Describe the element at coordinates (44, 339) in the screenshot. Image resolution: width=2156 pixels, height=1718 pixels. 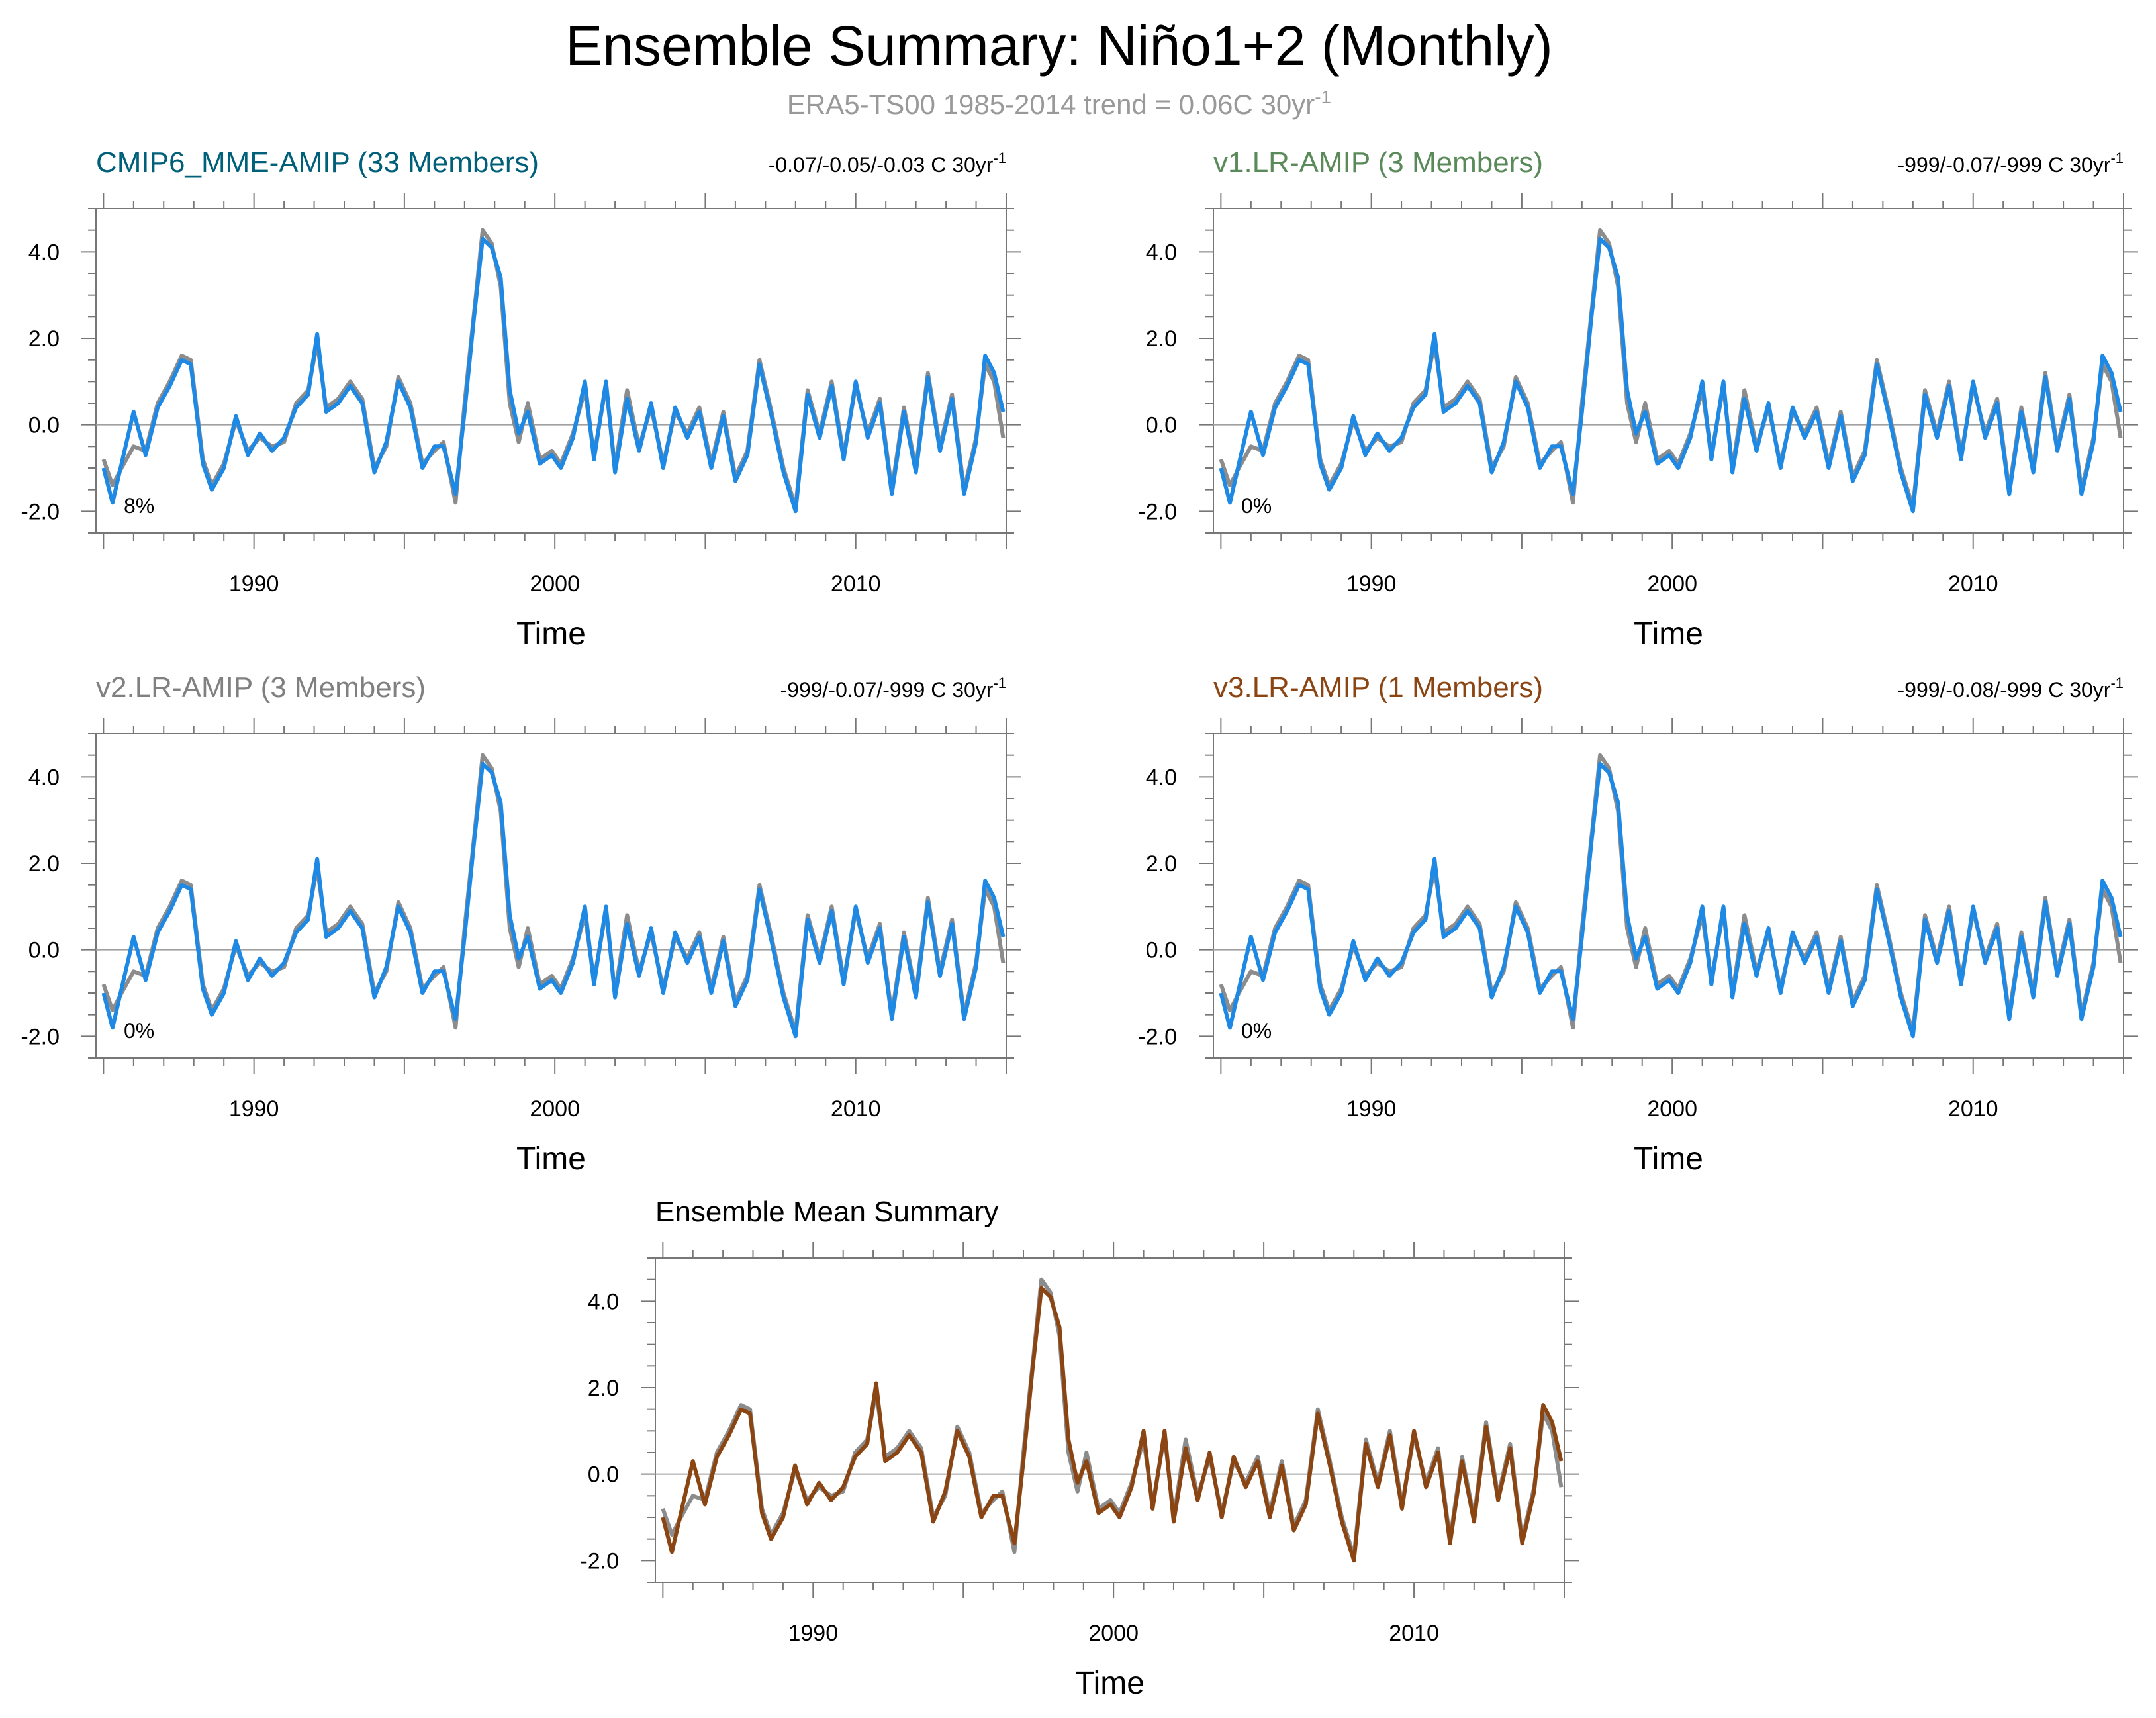
I see `ytick-label-mme: 2.0` at that location.